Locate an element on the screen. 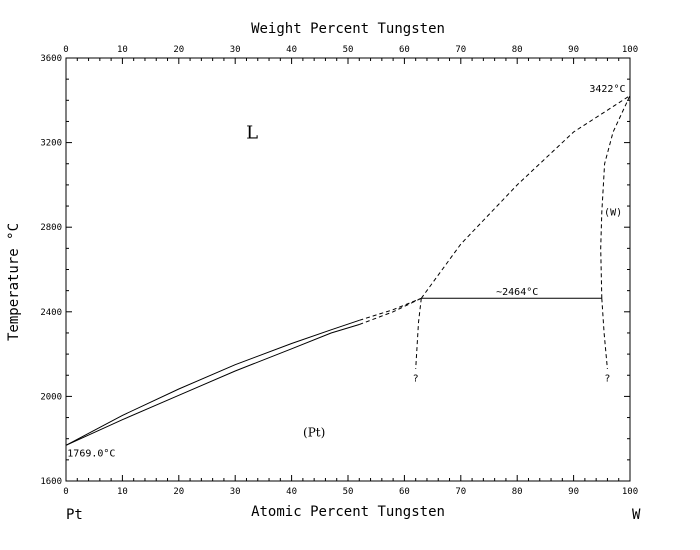 The image size is (700, 550). element-pt-label: Pt is located at coordinates (74, 515).